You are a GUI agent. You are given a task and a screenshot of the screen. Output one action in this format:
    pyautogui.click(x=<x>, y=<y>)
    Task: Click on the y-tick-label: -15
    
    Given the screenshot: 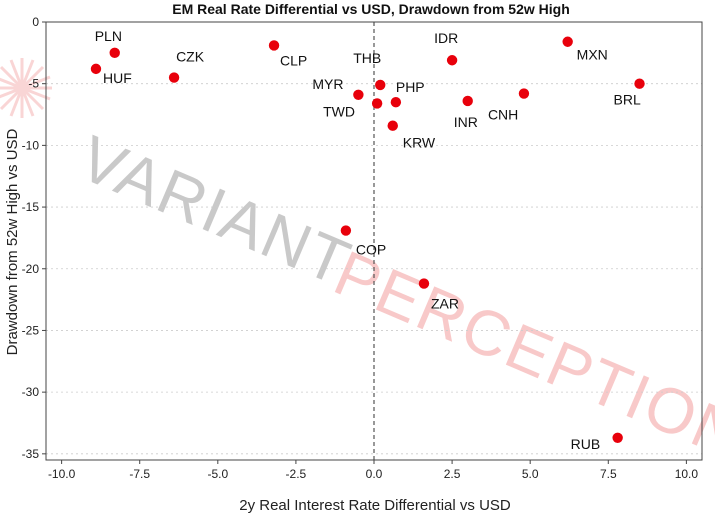 What is the action you would take?
    pyautogui.click(x=31, y=207)
    